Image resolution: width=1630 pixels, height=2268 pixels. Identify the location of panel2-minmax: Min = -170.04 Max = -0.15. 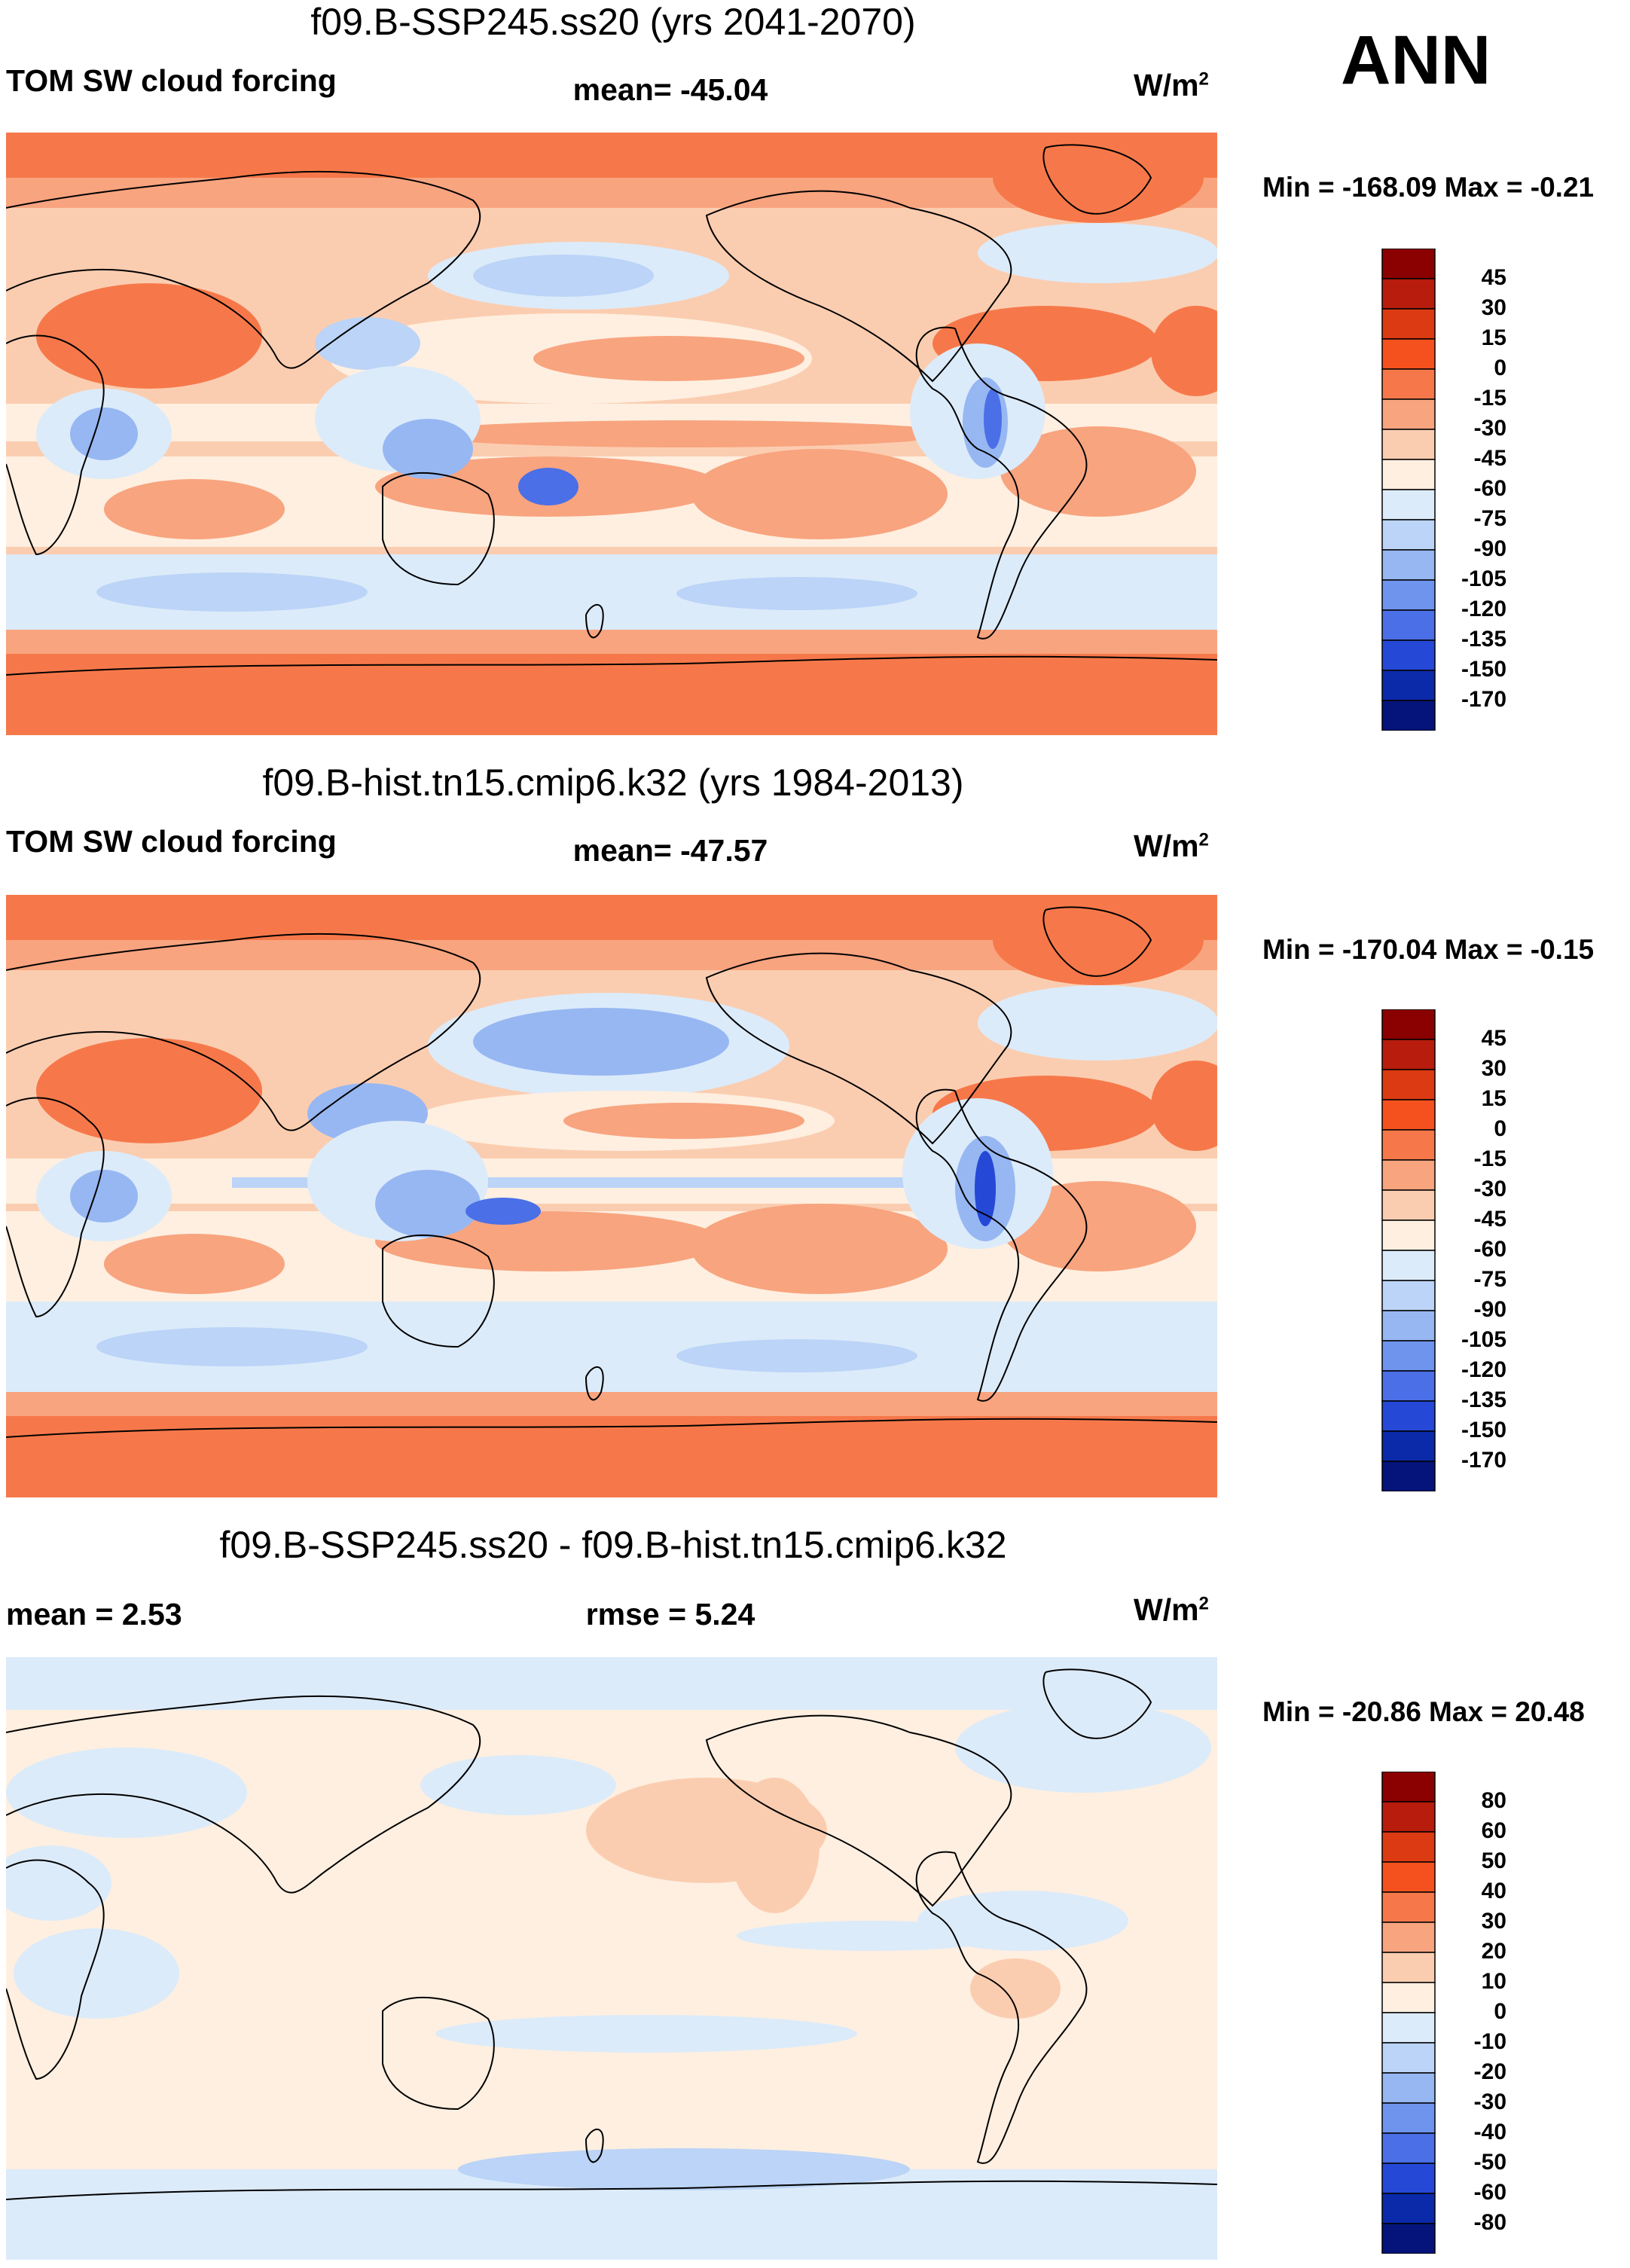
(1429, 950).